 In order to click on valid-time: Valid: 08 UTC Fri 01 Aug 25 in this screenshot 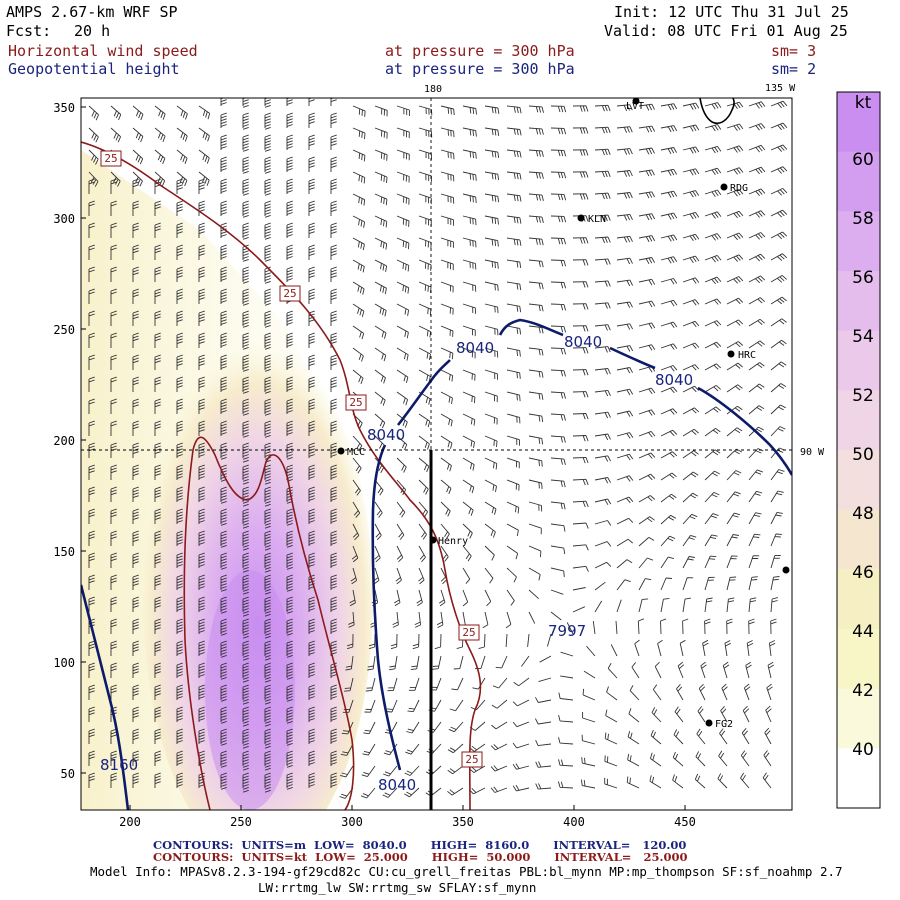, I will do `click(726, 31)`.